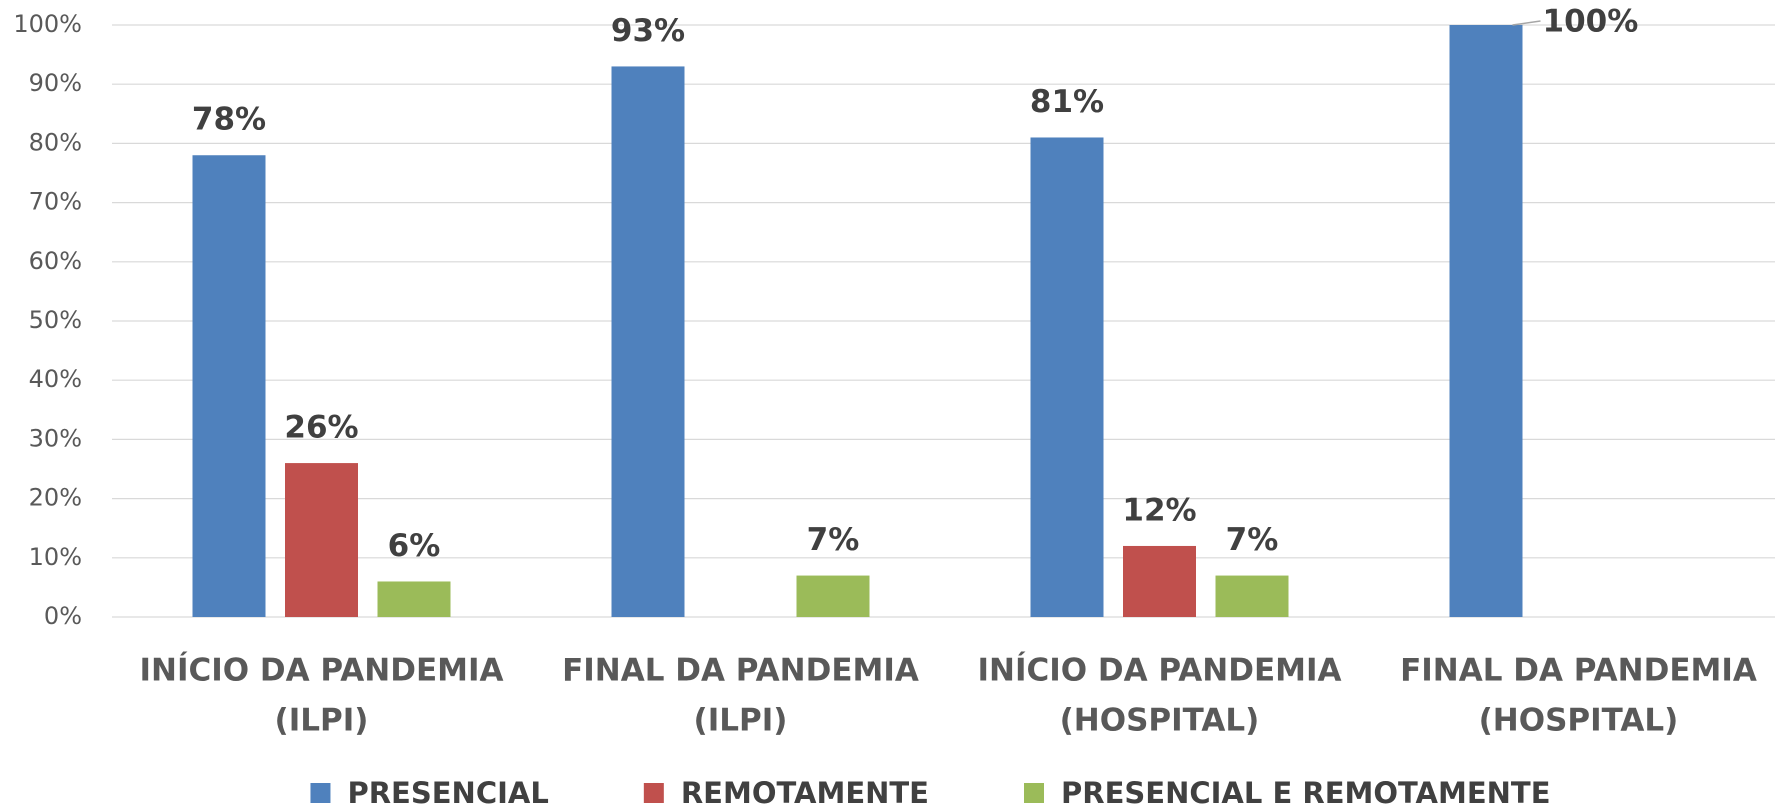 This screenshot has height=808, width=1781. Describe the element at coordinates (321, 428) in the screenshot. I see `data-label: 26%` at that location.